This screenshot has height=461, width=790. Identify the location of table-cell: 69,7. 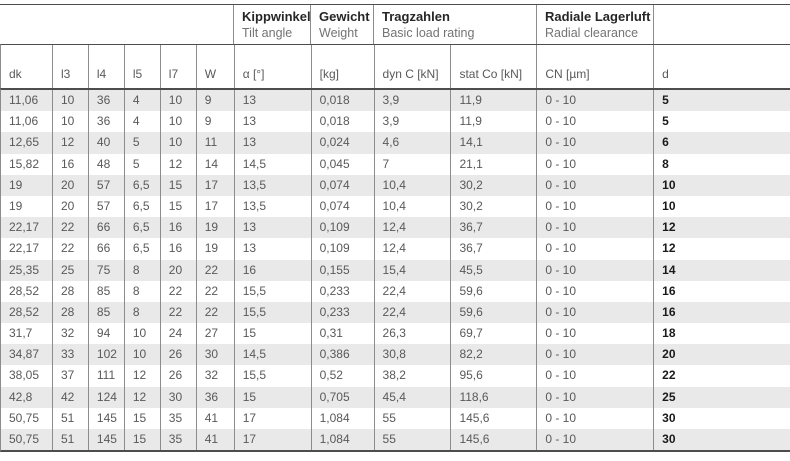
(493, 334).